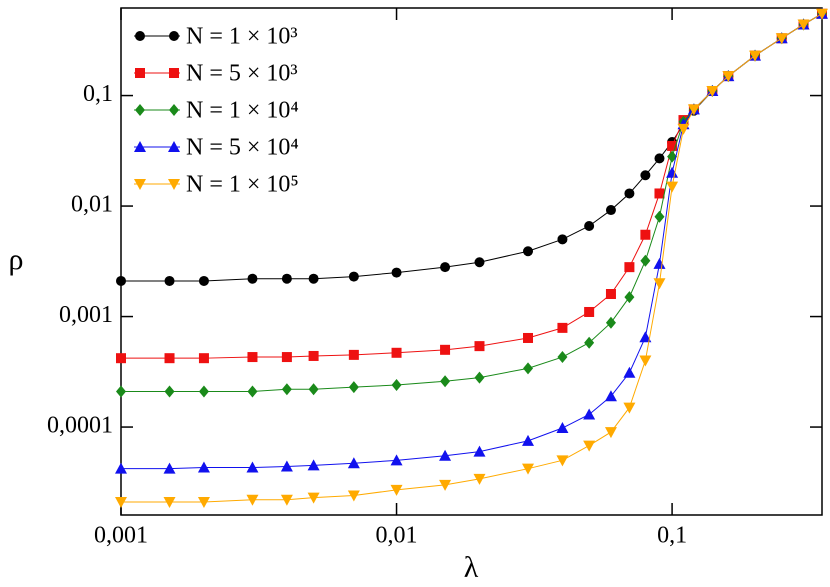 This screenshot has height=587, width=830. I want to click on x-axis-label: λ, so click(471, 567).